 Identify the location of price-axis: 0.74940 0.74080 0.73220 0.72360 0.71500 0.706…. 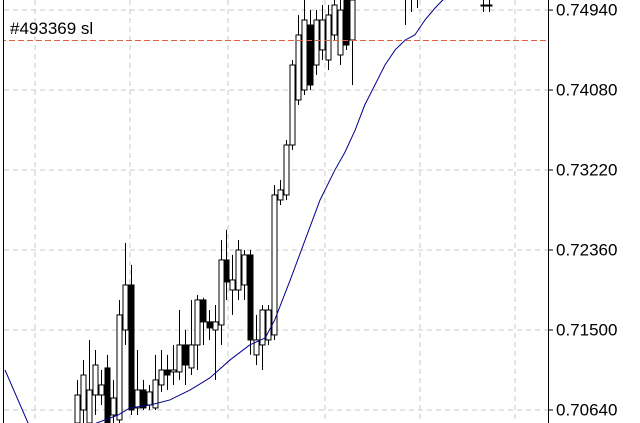
(582, 210).